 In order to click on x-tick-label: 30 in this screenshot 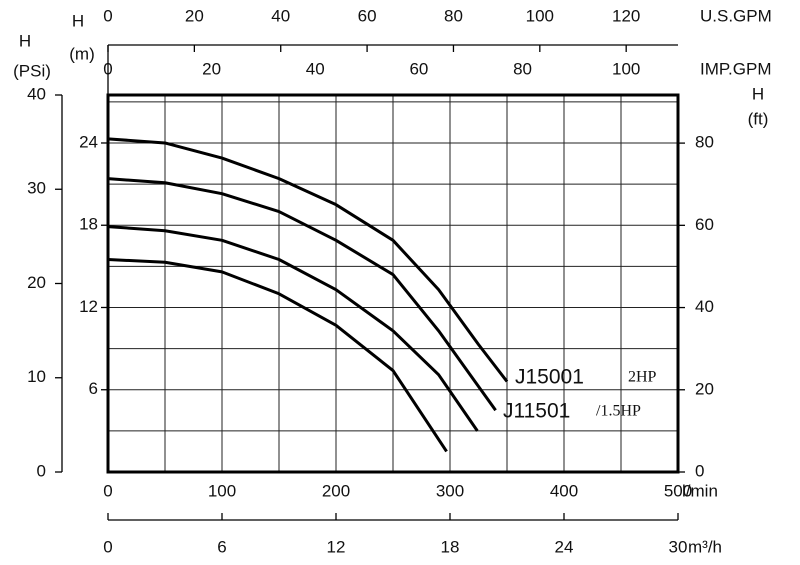, I will do `click(678, 546)`.